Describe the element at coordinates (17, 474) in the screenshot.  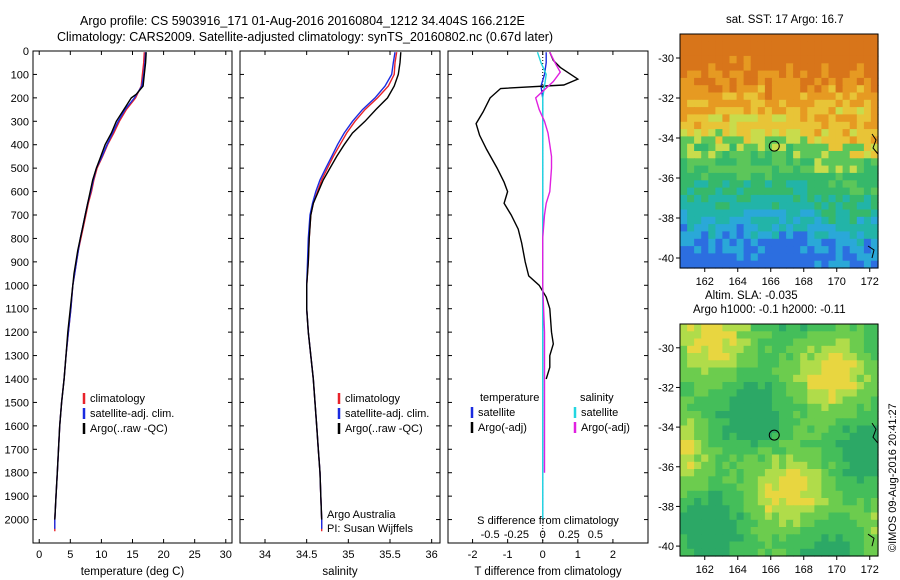
I see `y-tick-label: 1800` at that location.